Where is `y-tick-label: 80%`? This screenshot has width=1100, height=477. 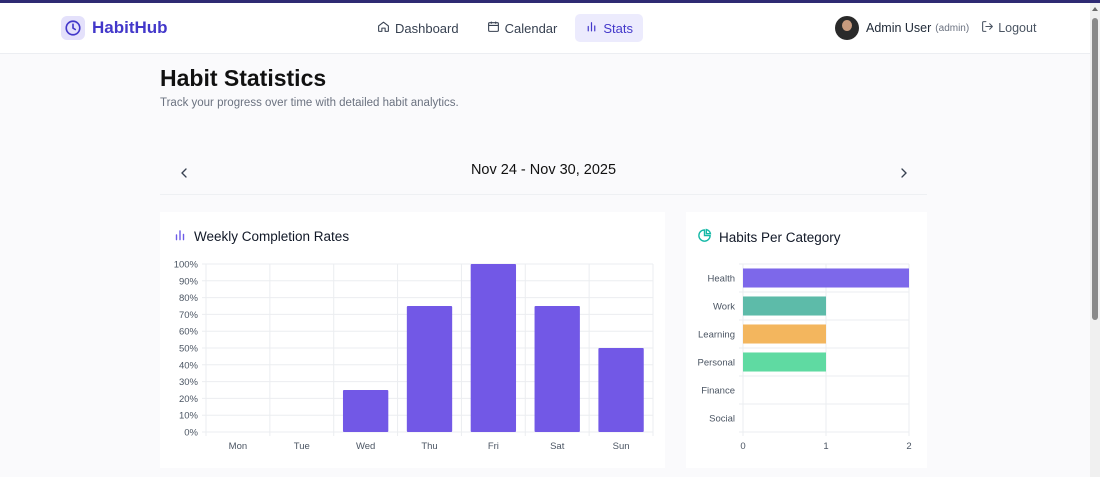 y-tick-label: 80% is located at coordinates (189, 298).